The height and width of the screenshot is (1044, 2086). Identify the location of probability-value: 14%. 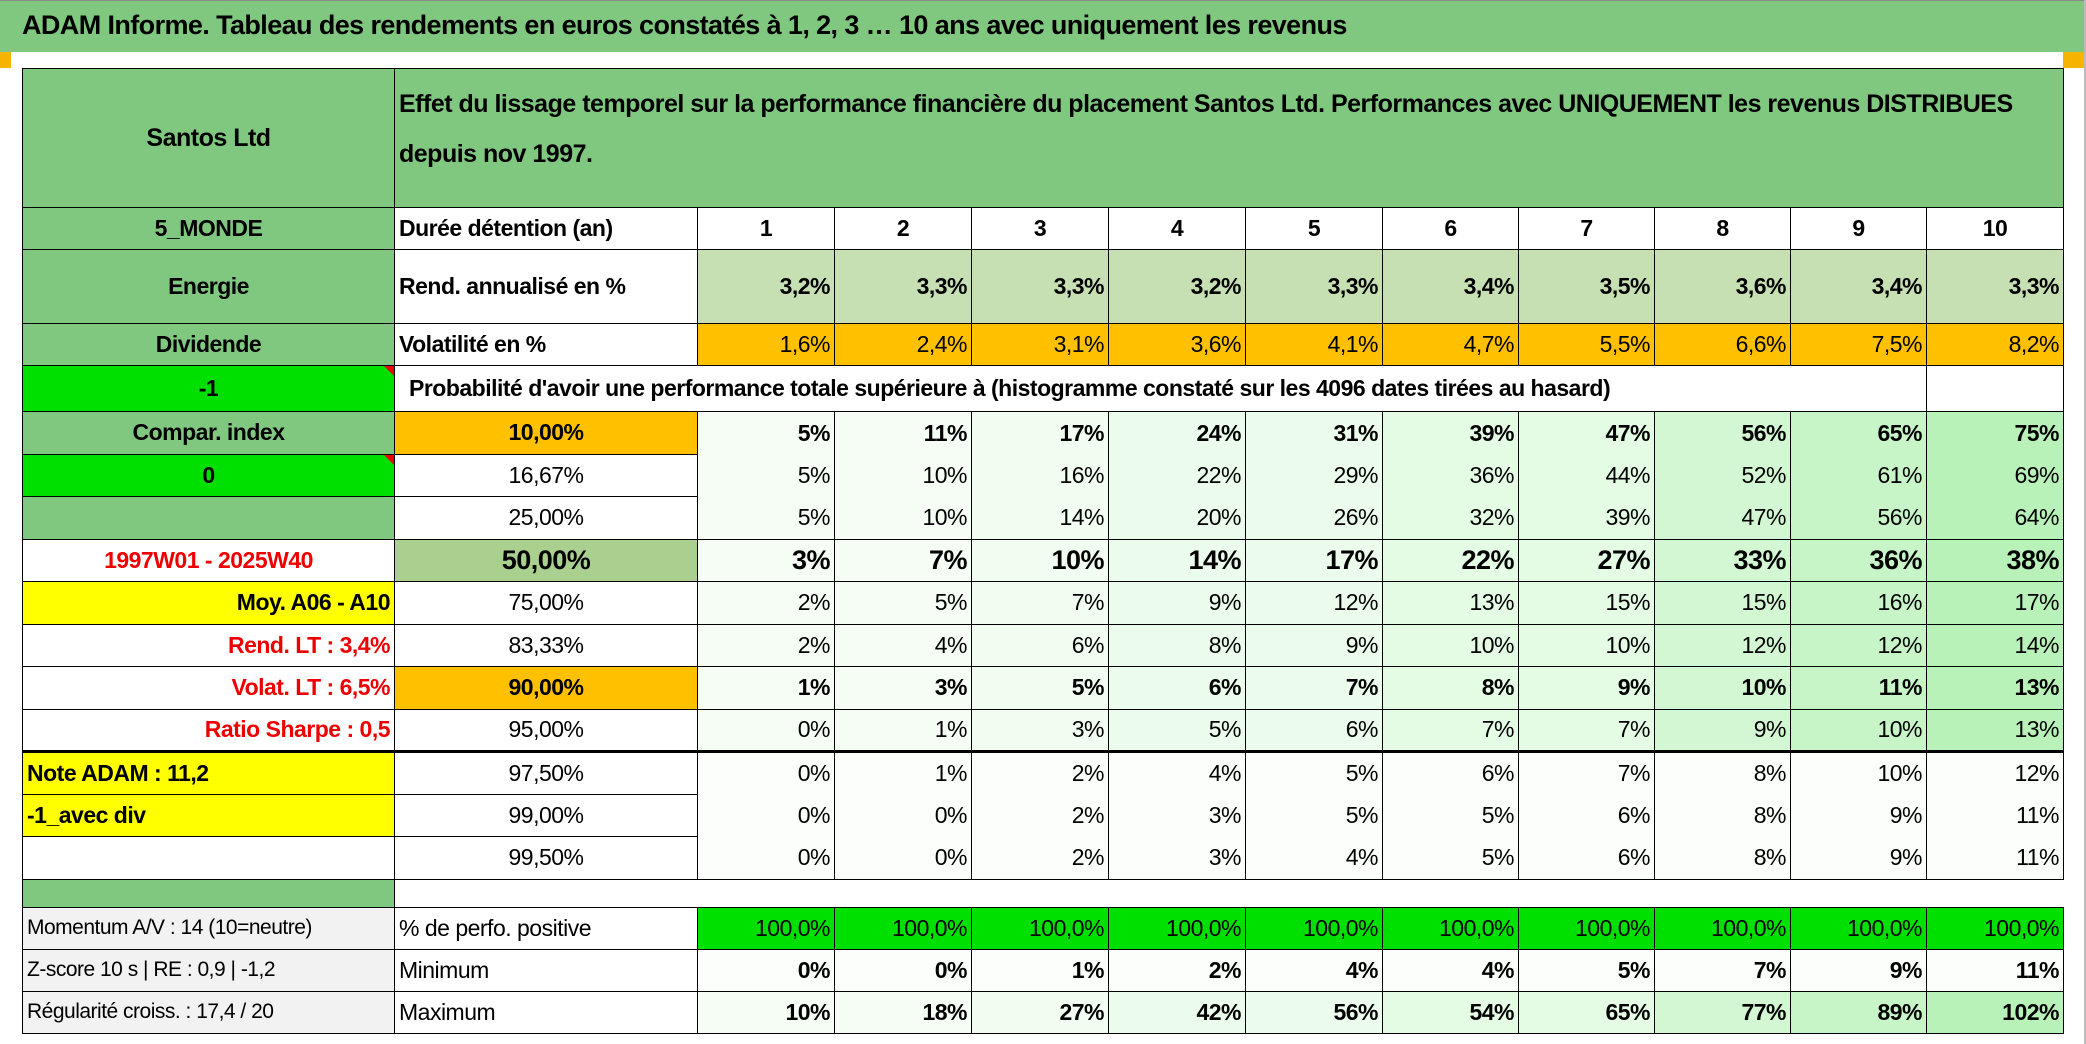
(1040, 518).